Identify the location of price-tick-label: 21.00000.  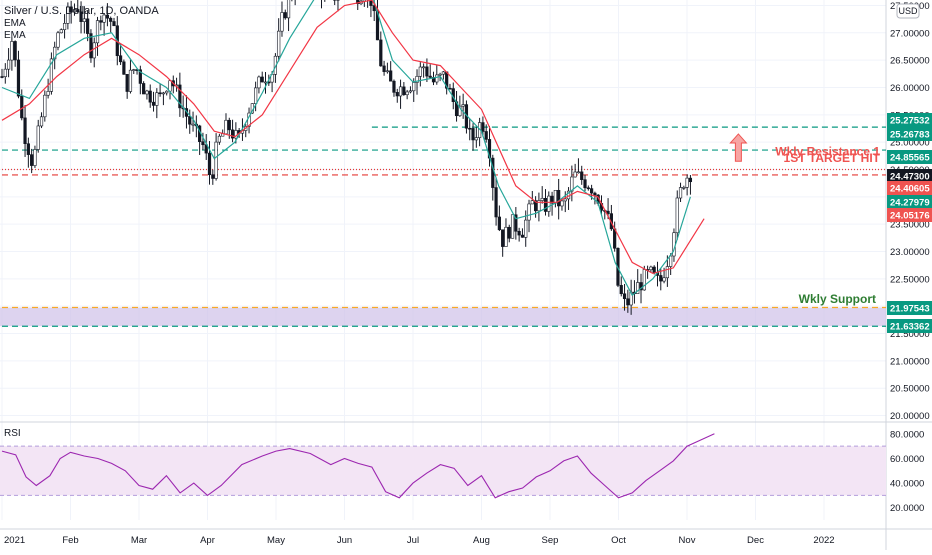
(910, 361).